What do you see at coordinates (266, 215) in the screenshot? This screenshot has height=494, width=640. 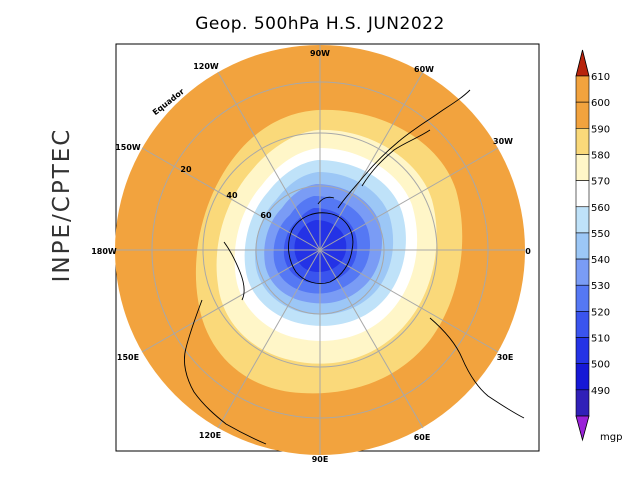 I see `lat-label-60: 60` at bounding box center [266, 215].